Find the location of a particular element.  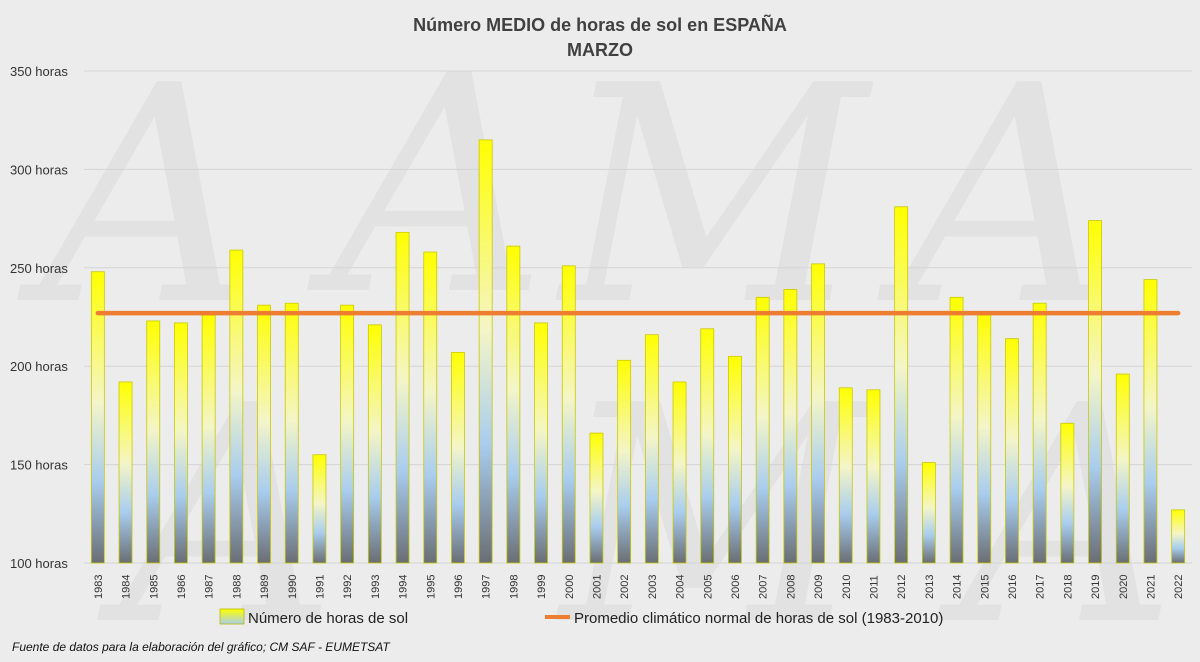

x-tick-label: 2001 is located at coordinates (597, 587).